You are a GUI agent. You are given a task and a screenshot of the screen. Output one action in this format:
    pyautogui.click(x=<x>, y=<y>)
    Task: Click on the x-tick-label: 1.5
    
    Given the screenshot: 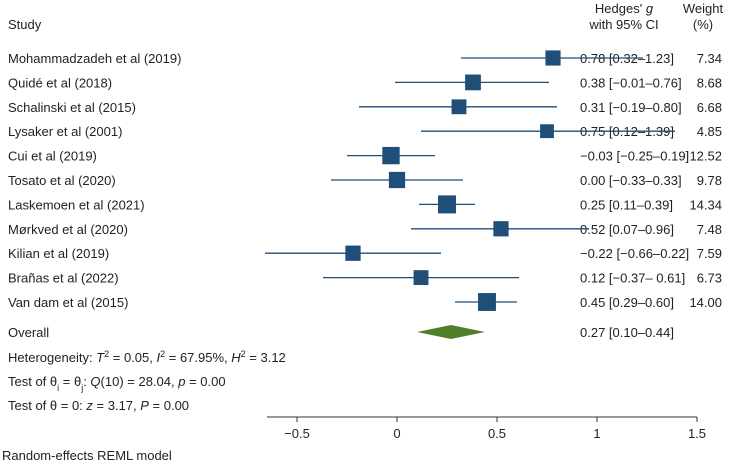 What is the action you would take?
    pyautogui.click(x=697, y=433)
    